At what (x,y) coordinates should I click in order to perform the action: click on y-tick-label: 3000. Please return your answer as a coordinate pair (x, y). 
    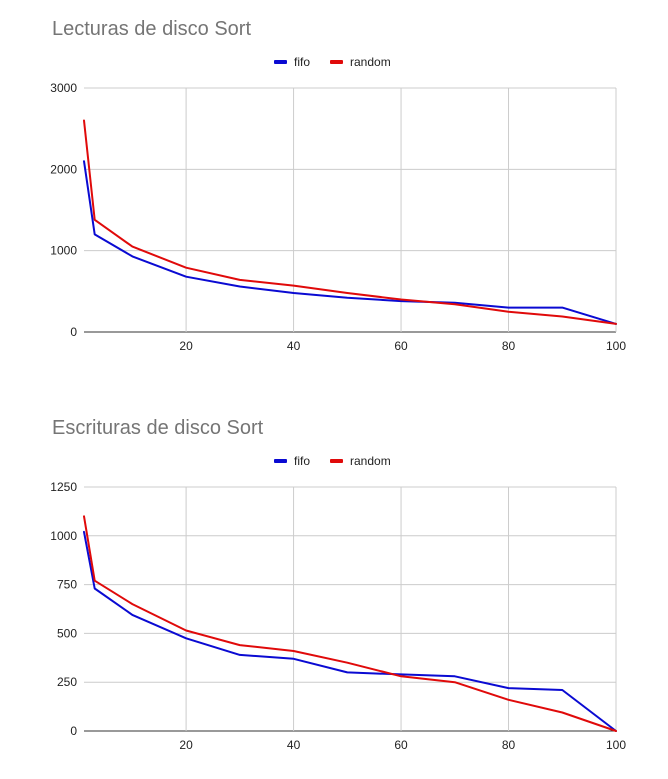
    Looking at the image, I should click on (63, 88).